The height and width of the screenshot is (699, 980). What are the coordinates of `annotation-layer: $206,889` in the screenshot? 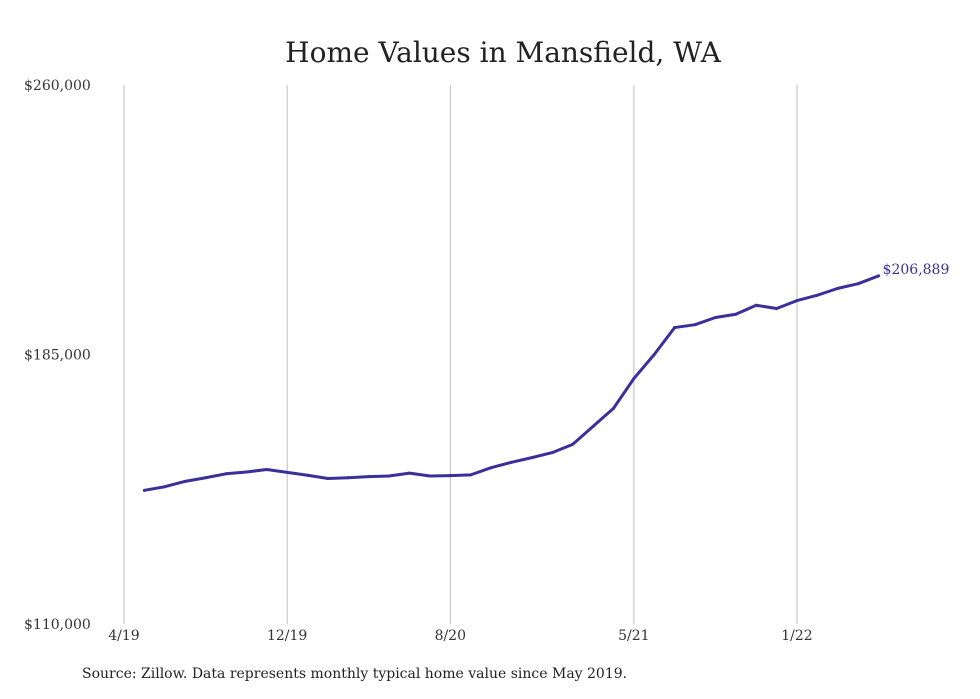 It's located at (916, 270).